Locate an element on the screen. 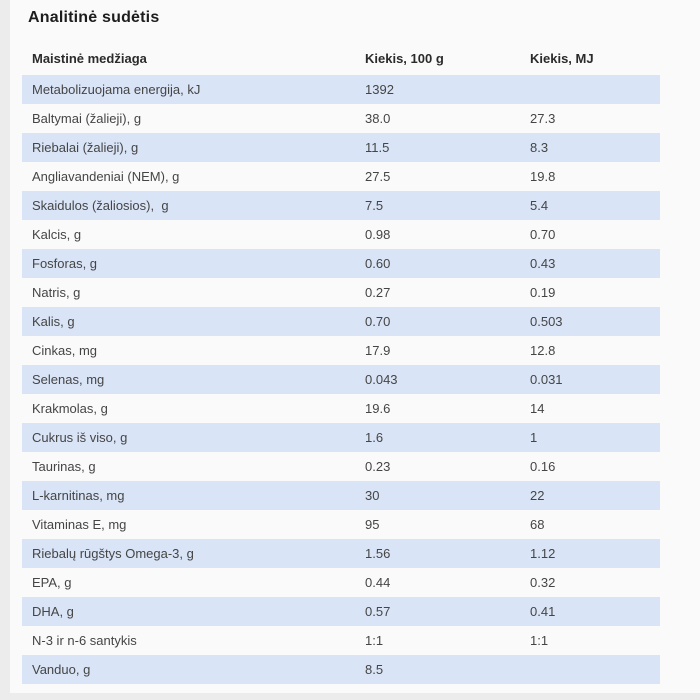  row-nutrient-cell: Taurinas, g is located at coordinates (64, 466).